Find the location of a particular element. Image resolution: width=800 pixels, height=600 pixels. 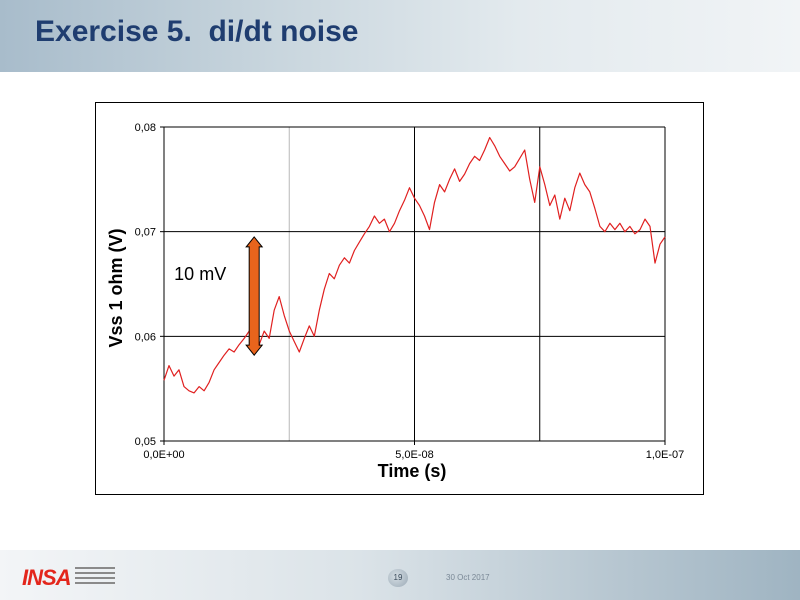

insa-logo: INSA is located at coordinates (68, 577).